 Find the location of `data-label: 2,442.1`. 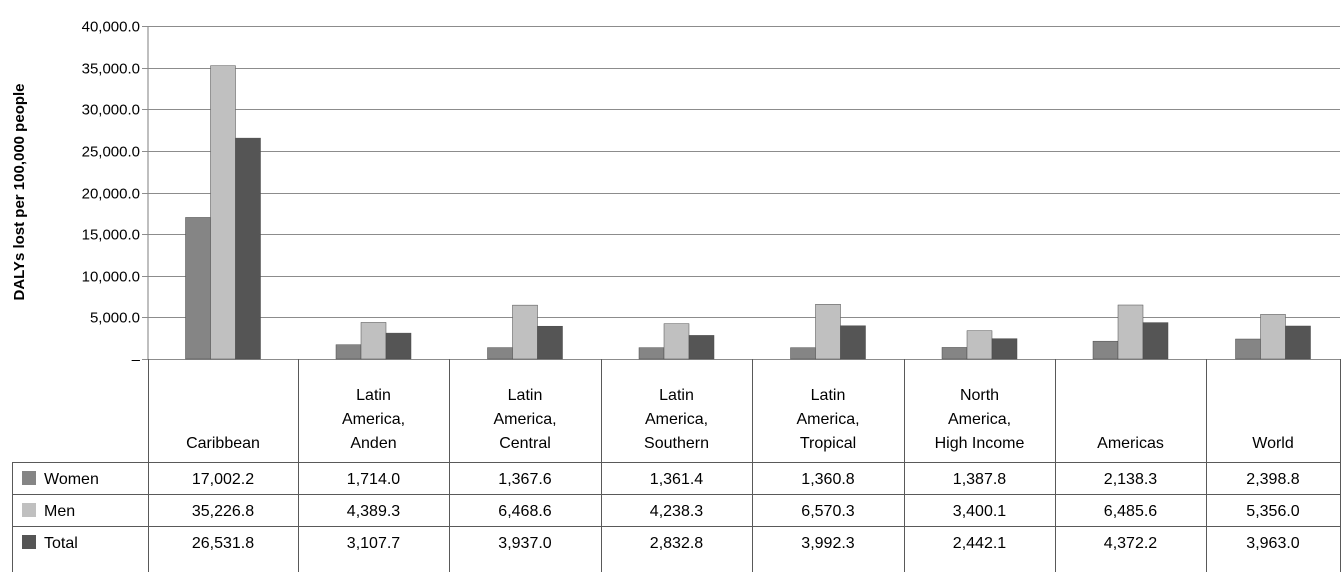

data-label: 2,442.1 is located at coordinates (979, 543).